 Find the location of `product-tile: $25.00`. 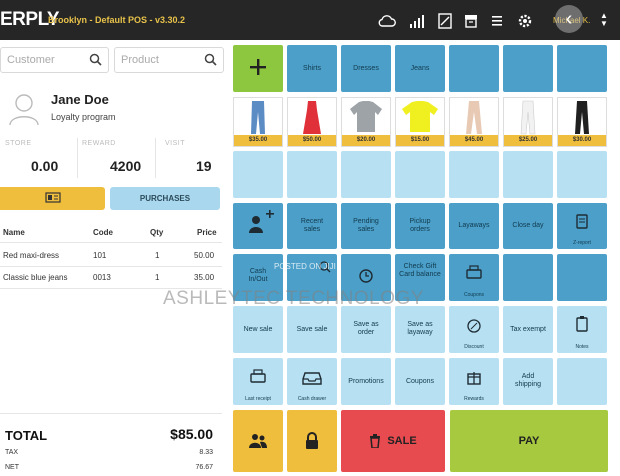

product-tile: $25.00 is located at coordinates (528, 122).